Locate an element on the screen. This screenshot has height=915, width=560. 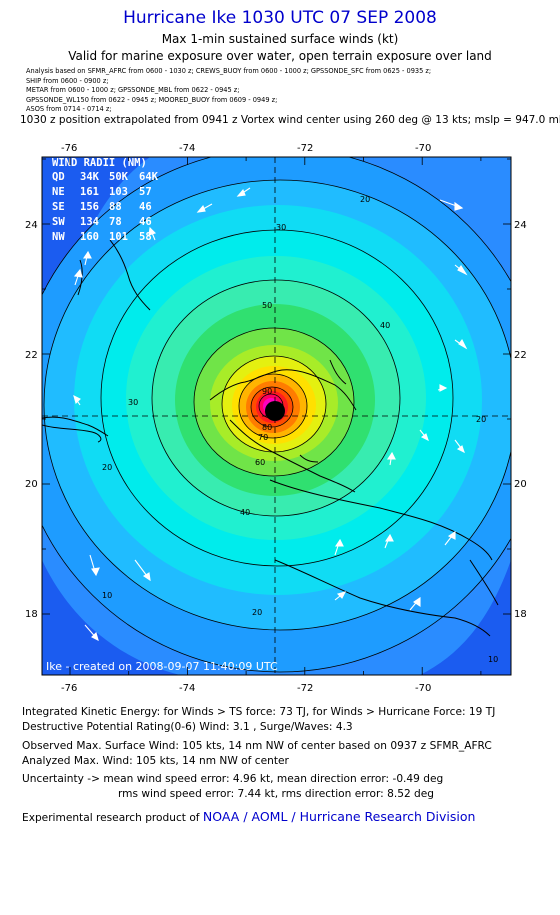
radii-cell: 34K is located at coordinates (90, 177).